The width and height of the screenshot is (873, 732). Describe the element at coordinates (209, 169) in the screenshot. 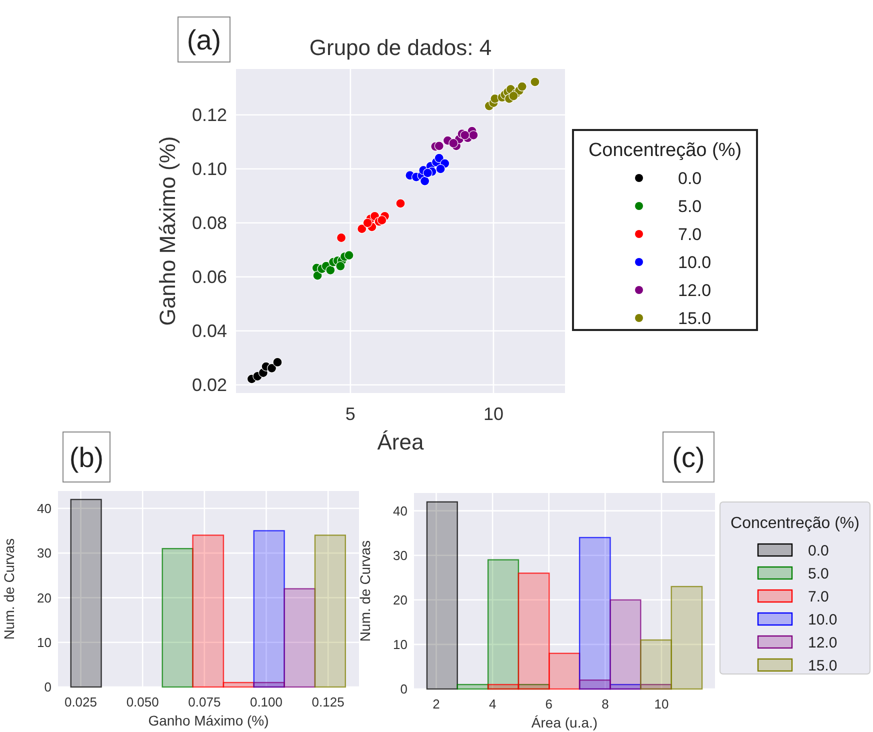

I see `y-tick-label: 0.10` at that location.